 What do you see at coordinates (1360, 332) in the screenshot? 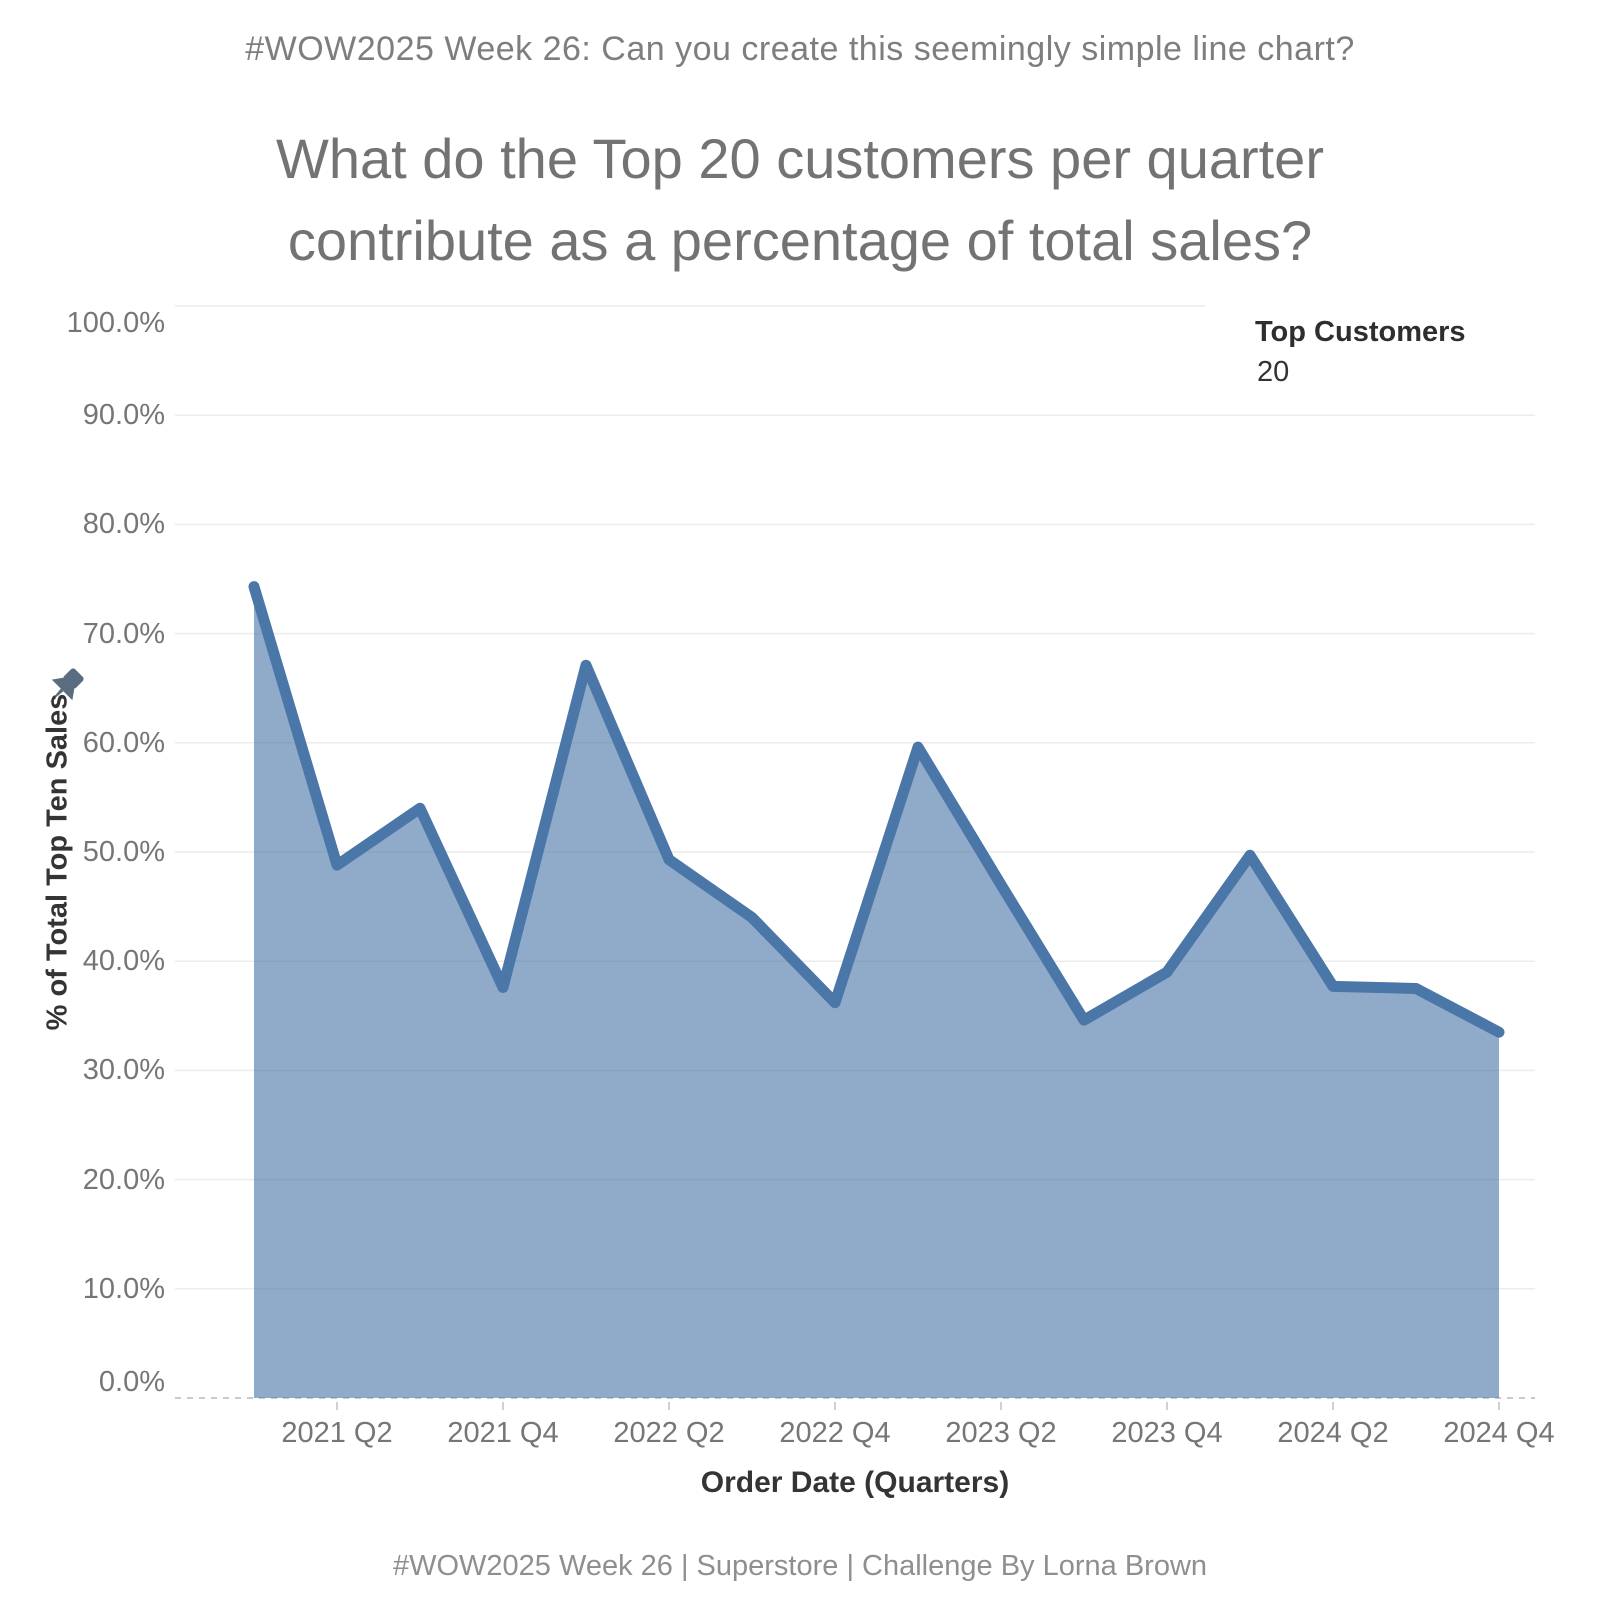
I see `legend-title: Top Customers` at bounding box center [1360, 332].